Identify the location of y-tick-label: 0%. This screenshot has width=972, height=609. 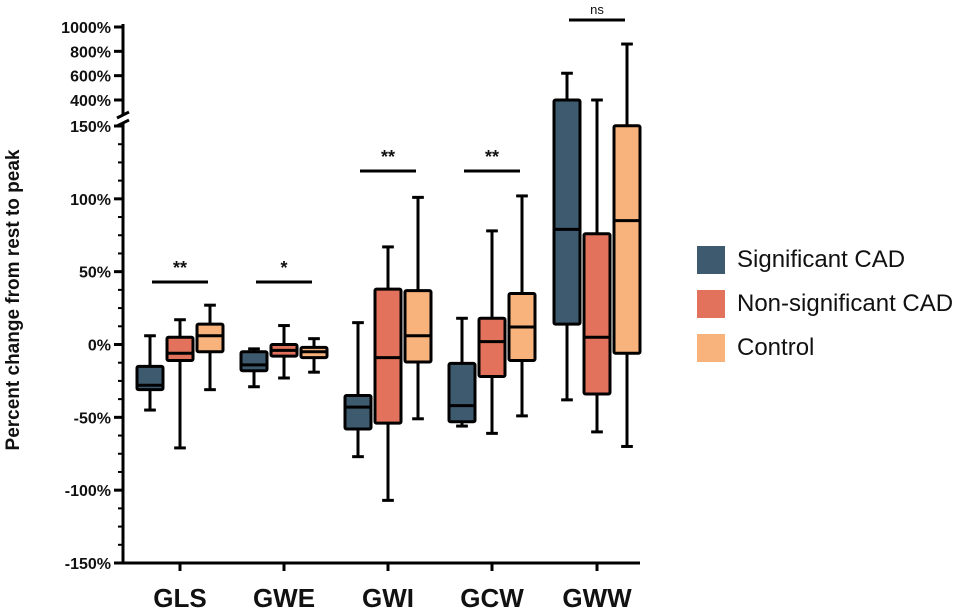
(99, 346).